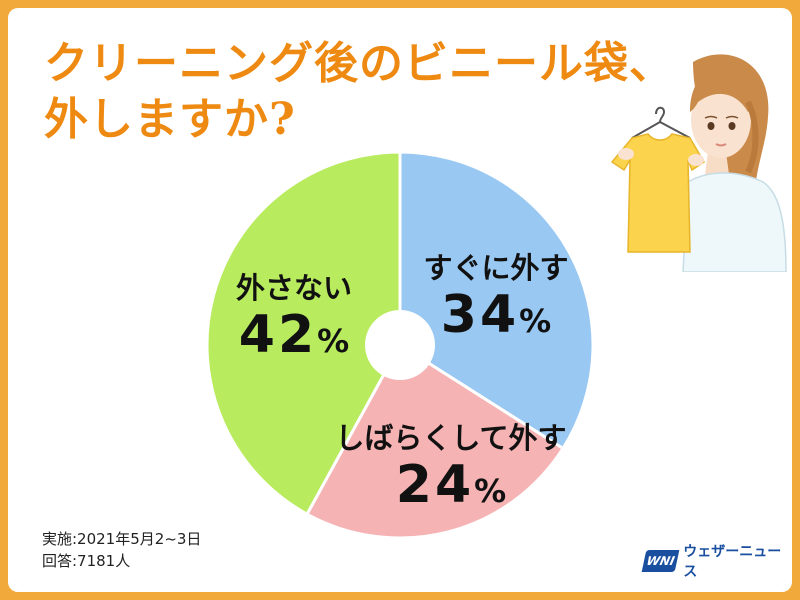 This screenshot has width=800, height=600. Describe the element at coordinates (660, 561) in the screenshot. I see `wni-logo-icon: WNI` at that location.